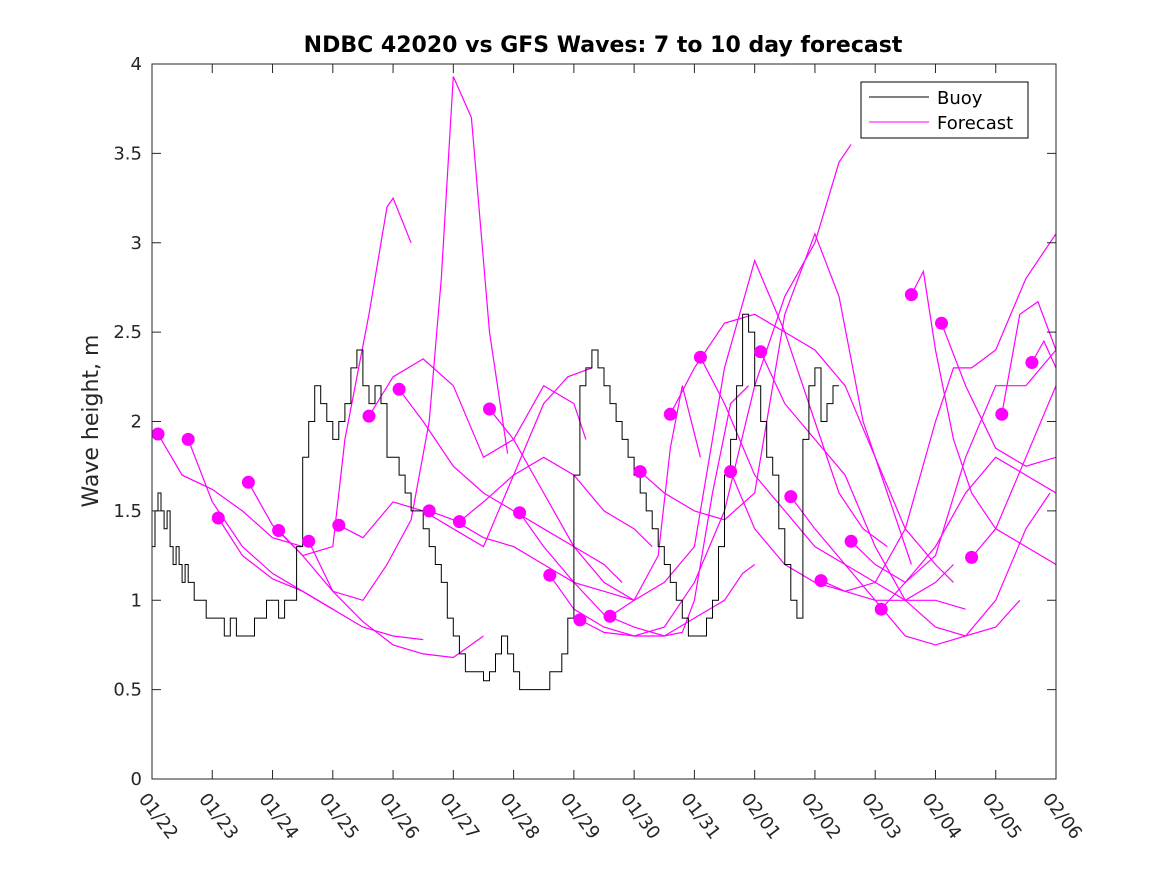 This screenshot has height=875, width=1167. What do you see at coordinates (91, 421) in the screenshot?
I see `y-axis-label: Wave height, m` at bounding box center [91, 421].